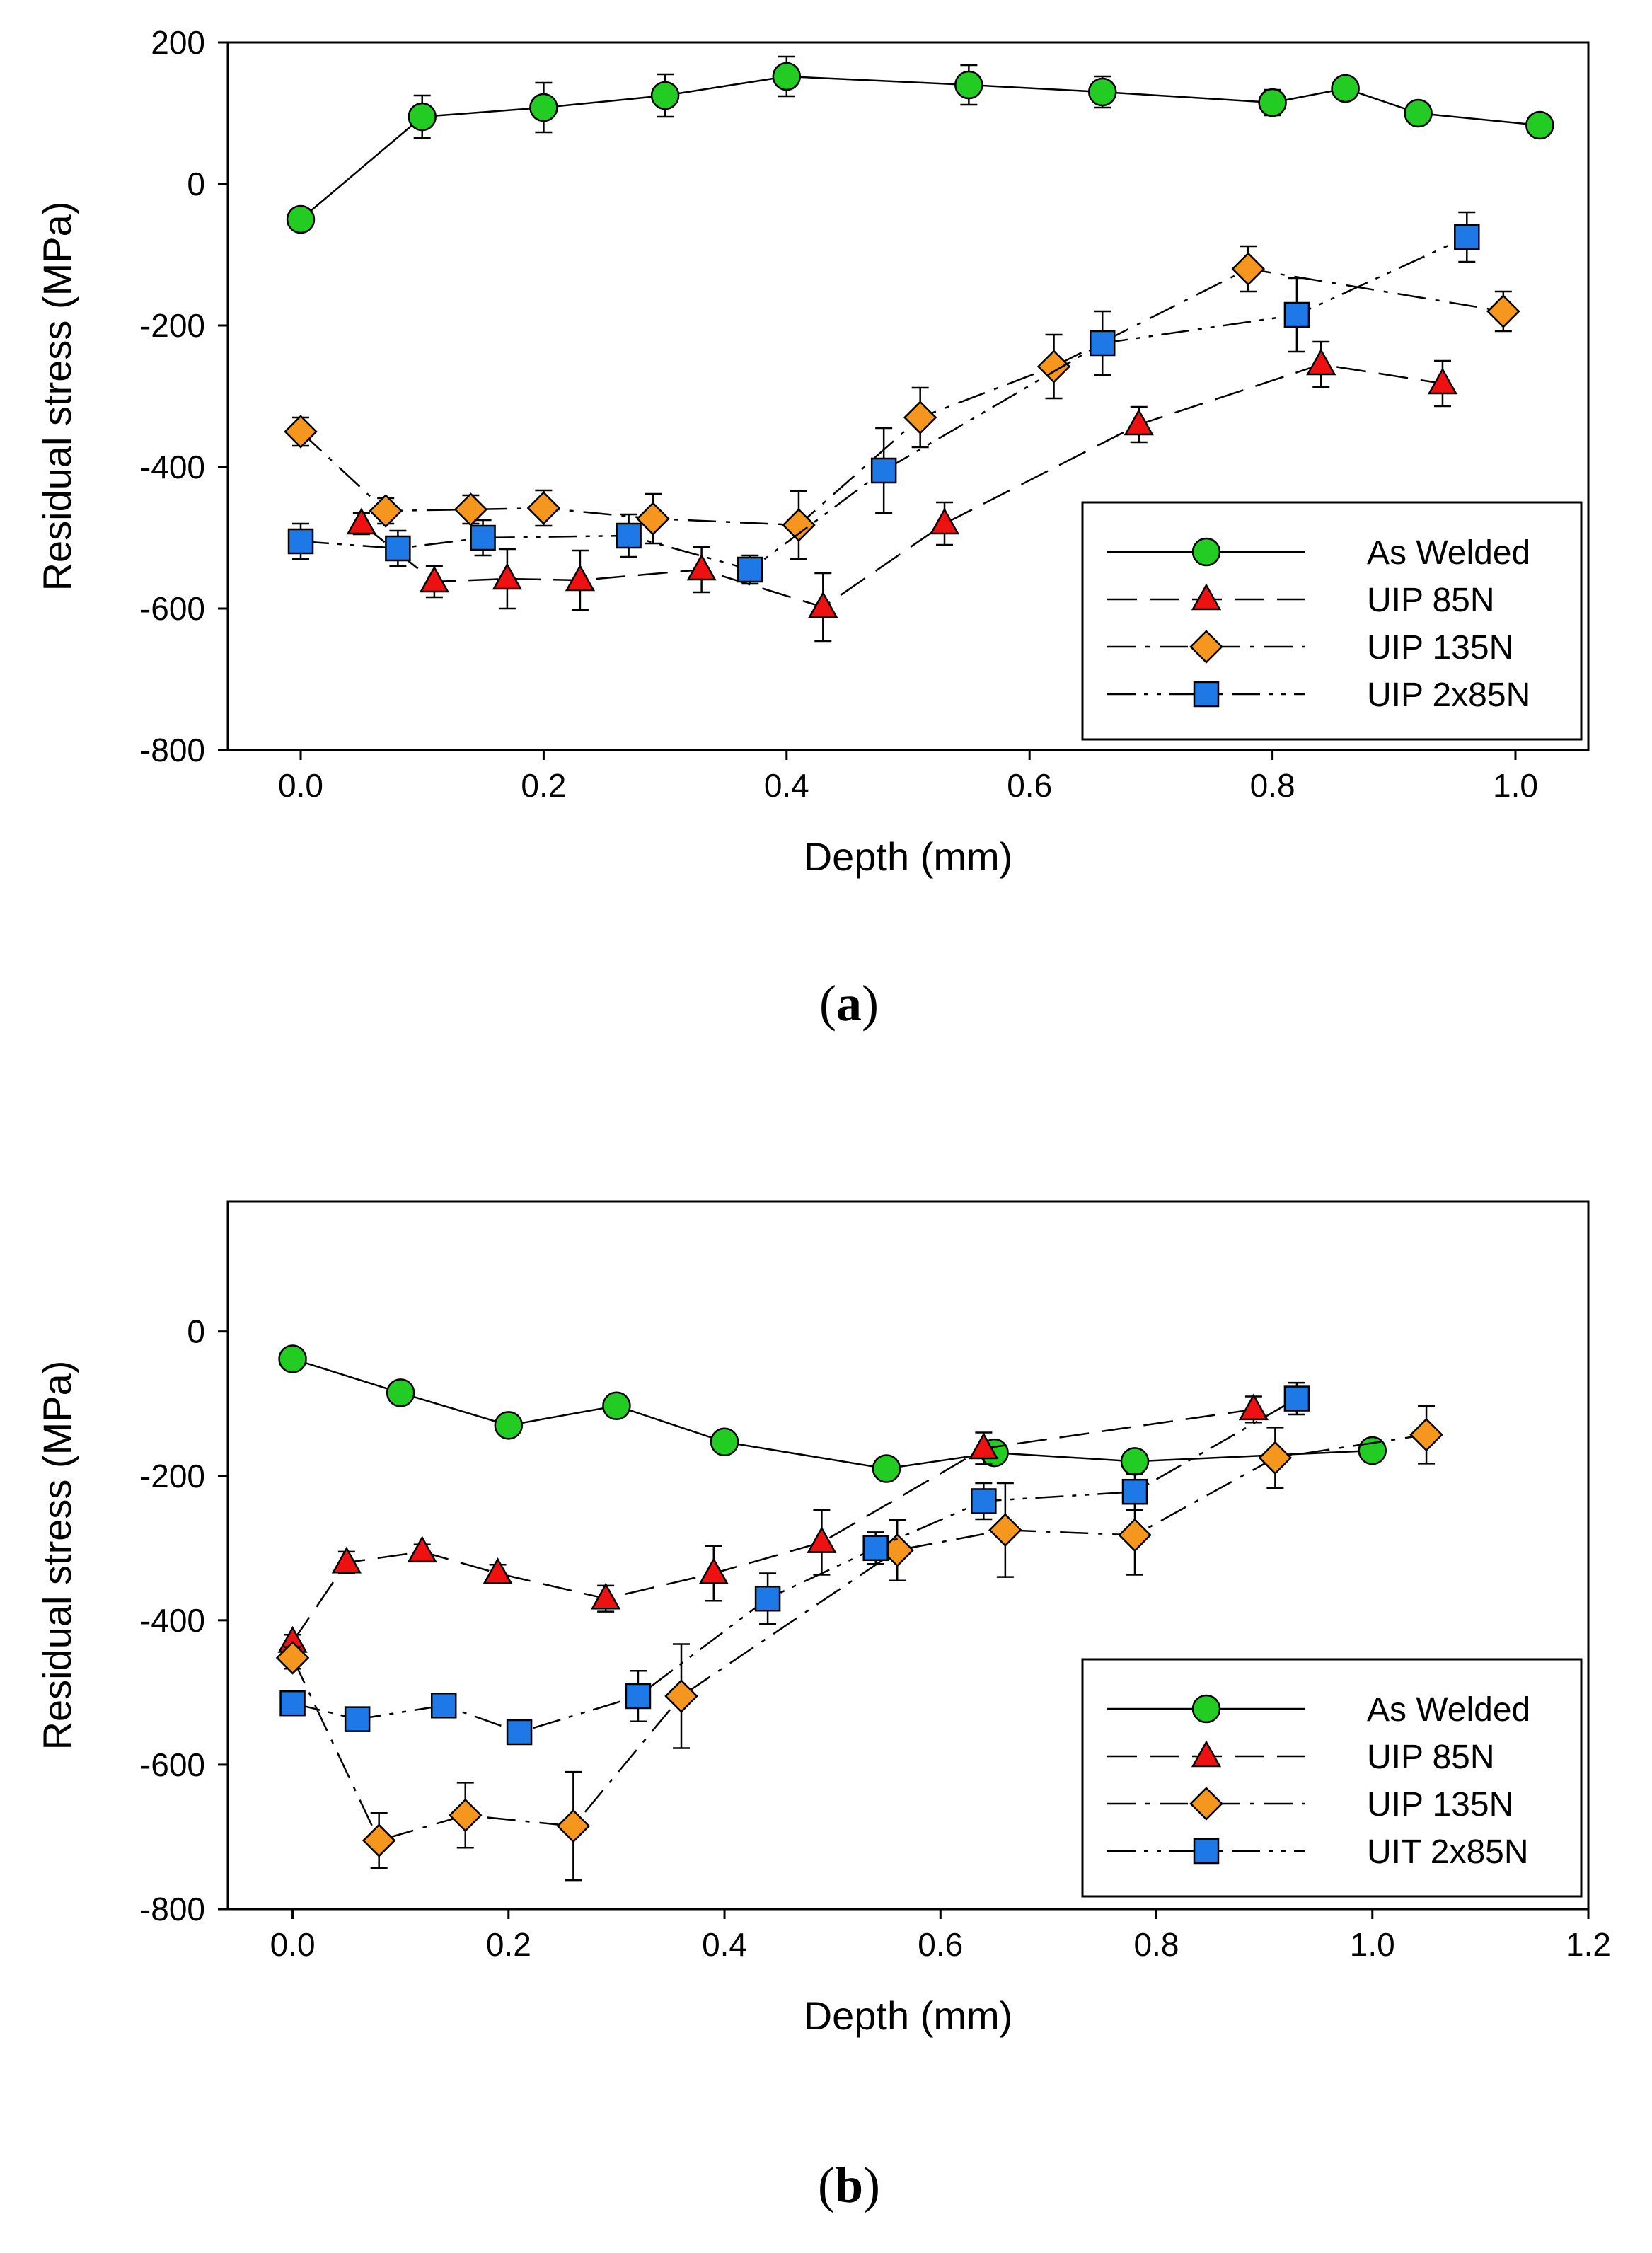 Image resolution: width=1652 pixels, height=2253 pixels. Describe the element at coordinates (1448, 1852) in the screenshot. I see `legend-label: UIT 2x85N` at that location.